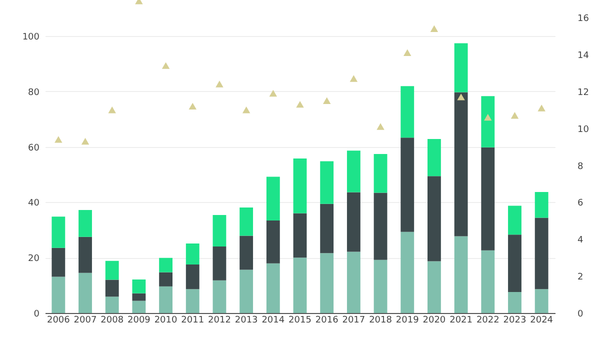 This screenshot has height=338, width=600. Describe the element at coordinates (583, 93) in the screenshot. I see `y2-tick-label: 12` at that location.